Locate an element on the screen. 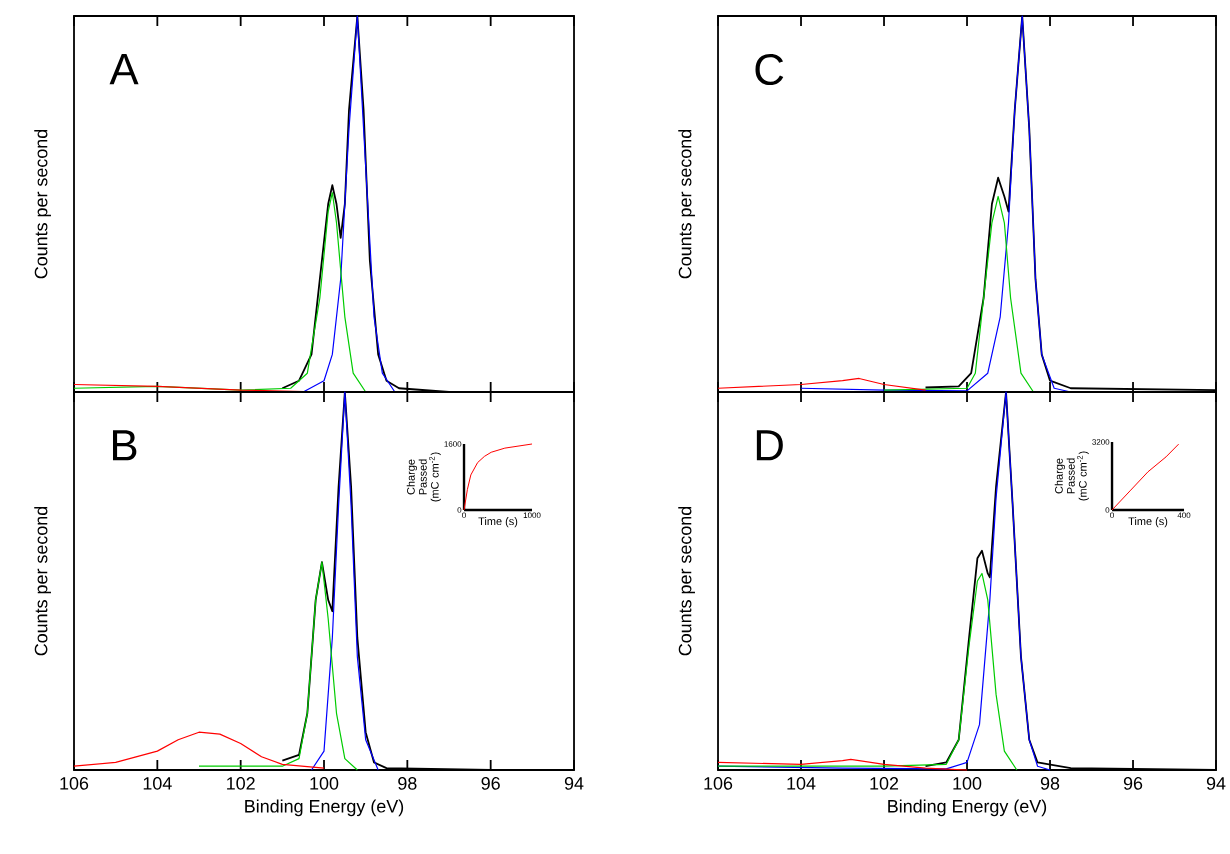 Image resolution: width=1230 pixels, height=854 pixels. text: D is located at coordinates (769, 445).